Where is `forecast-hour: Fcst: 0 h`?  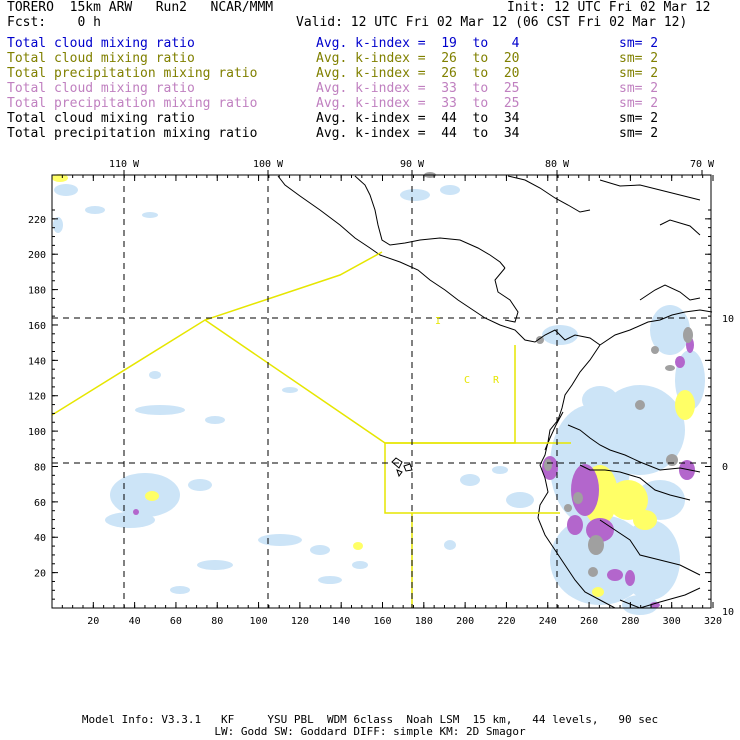 forecast-hour: Fcst: 0 h is located at coordinates (54, 22).